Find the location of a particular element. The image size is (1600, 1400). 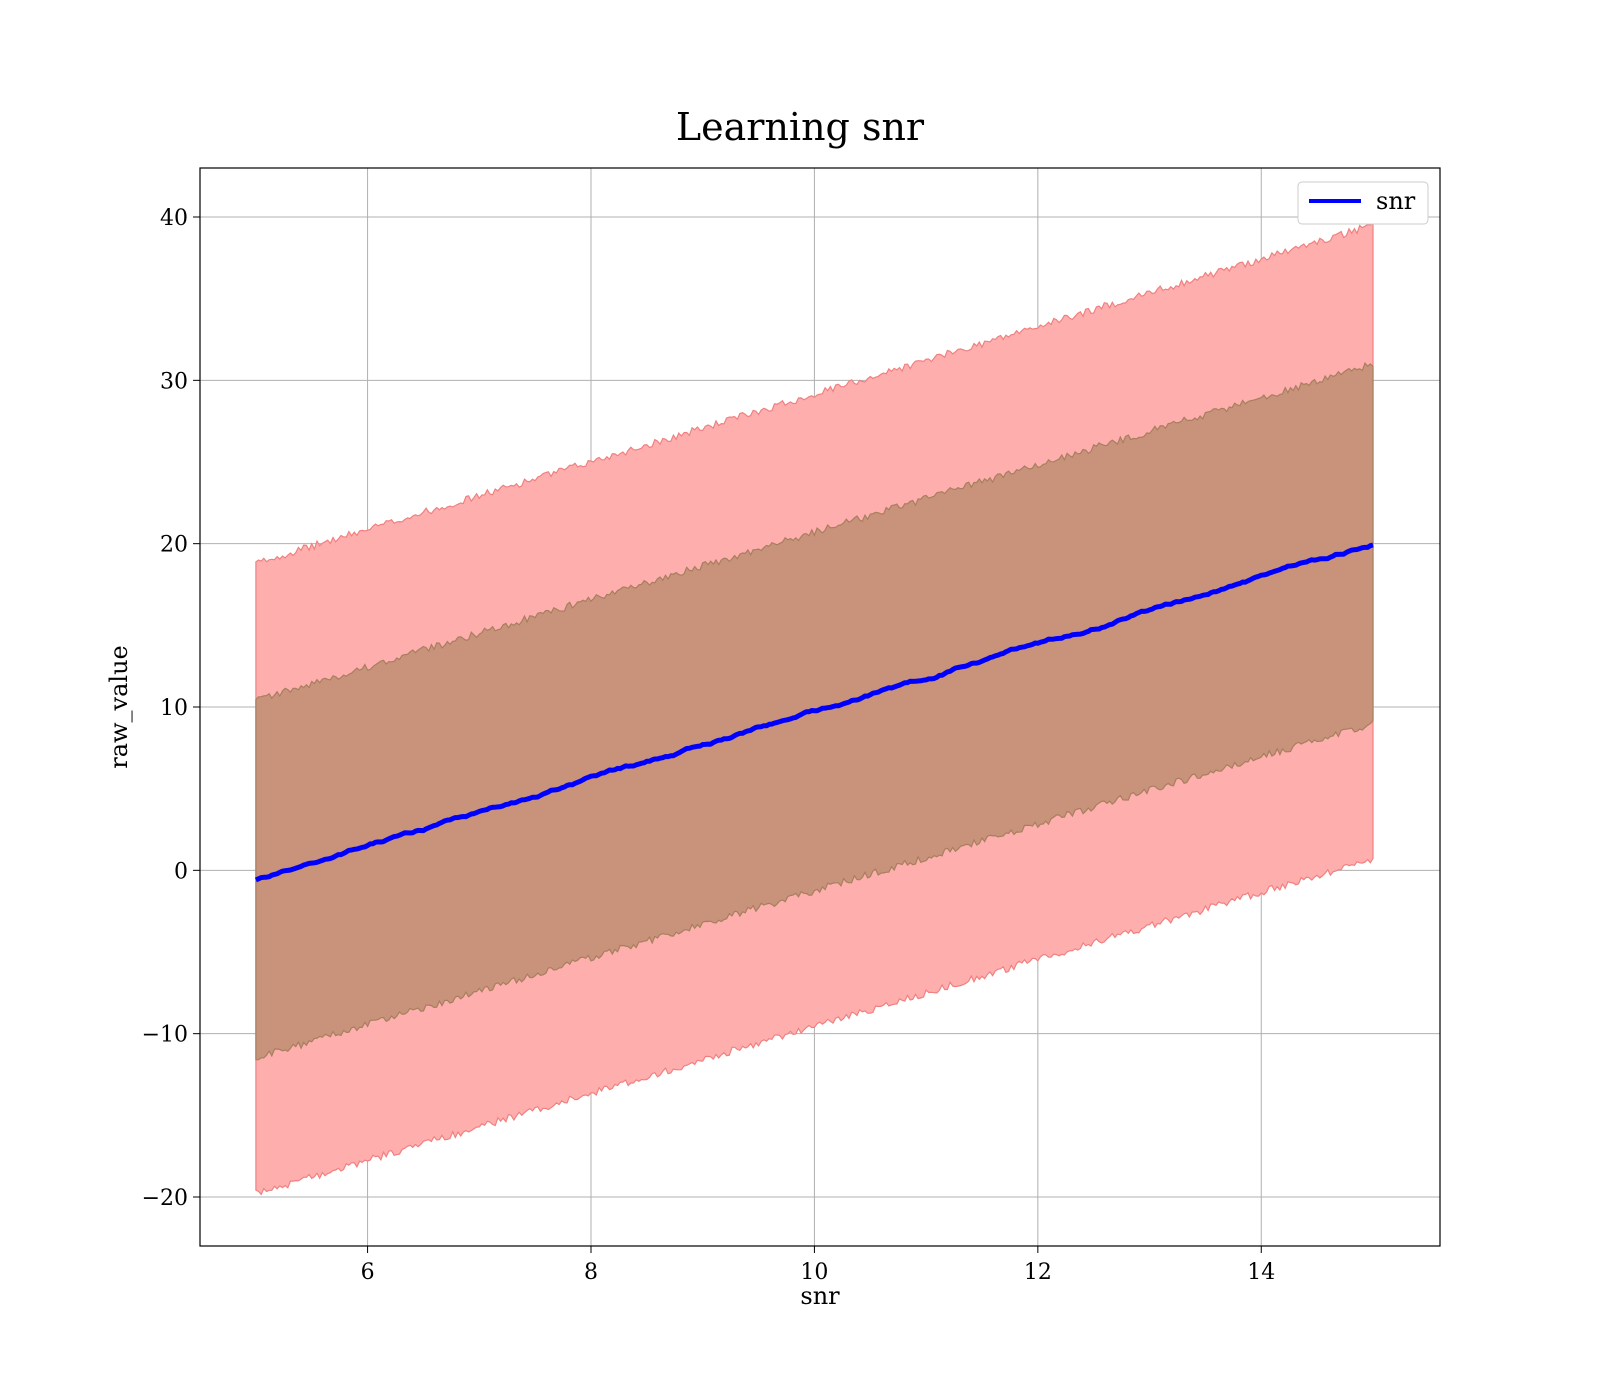

x-tick-label: 12 is located at coordinates (1038, 1272).